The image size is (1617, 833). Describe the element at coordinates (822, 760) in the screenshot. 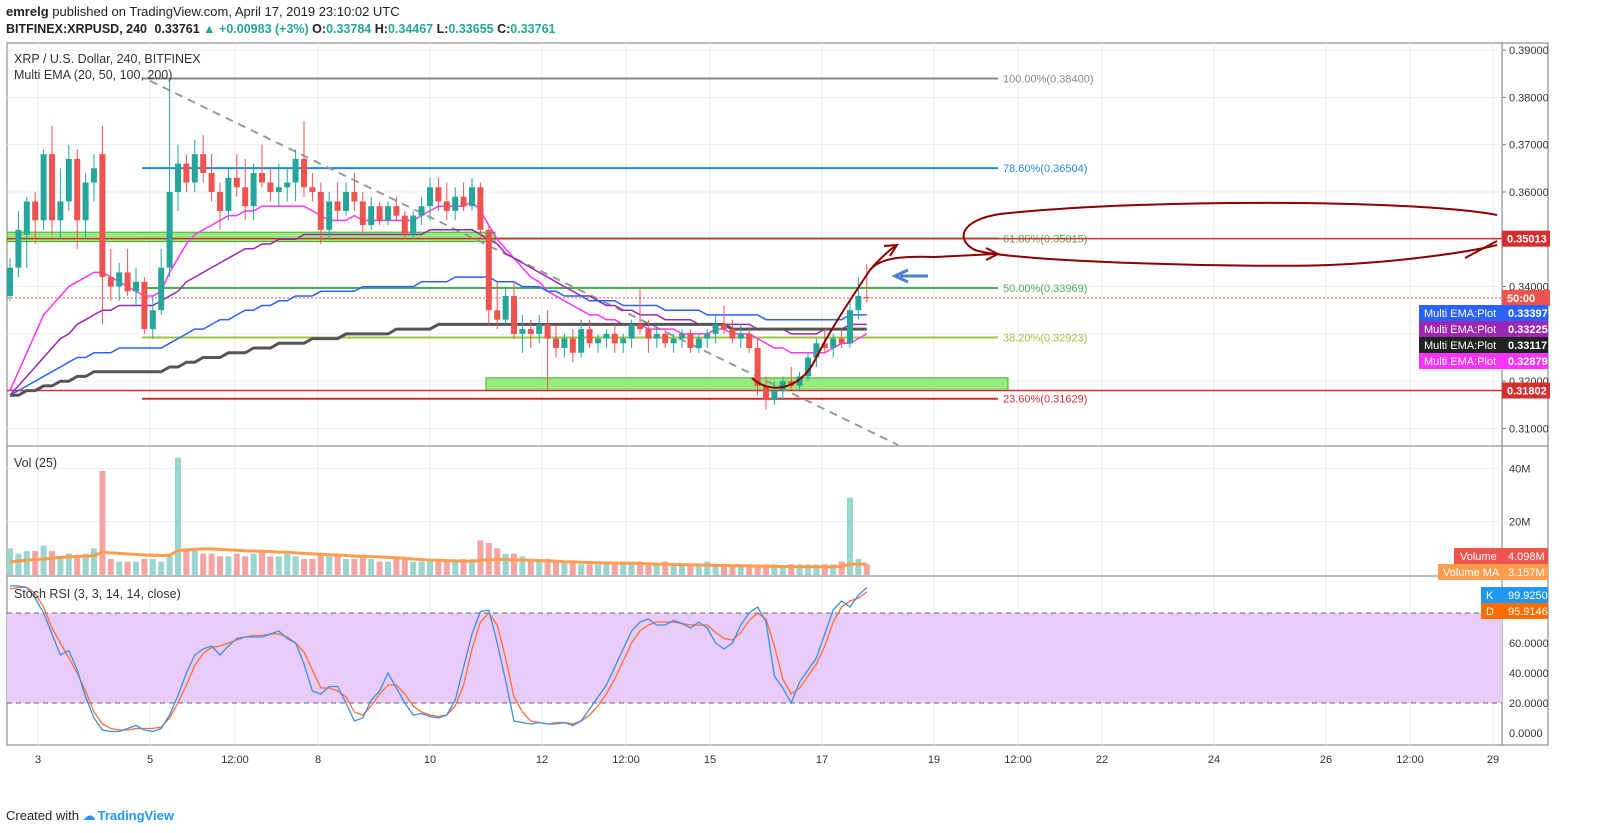

I see `x-tick-label: 17` at that location.